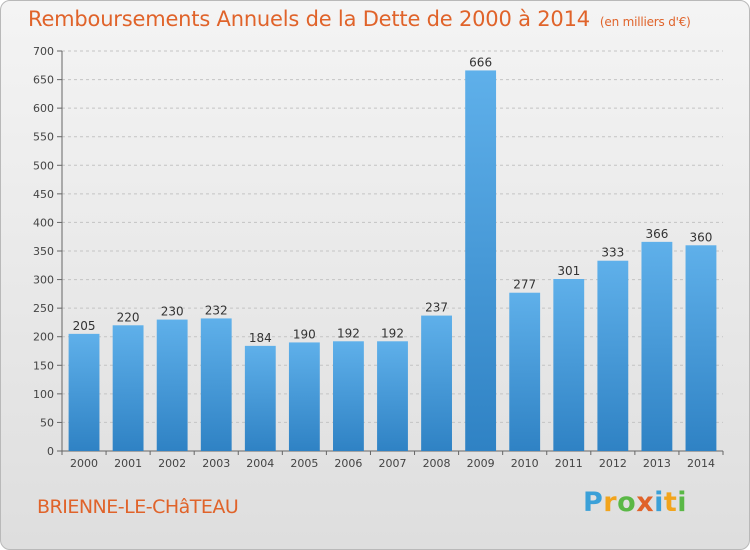  What do you see at coordinates (481, 260) in the screenshot?
I see `bar-2009` at bounding box center [481, 260].